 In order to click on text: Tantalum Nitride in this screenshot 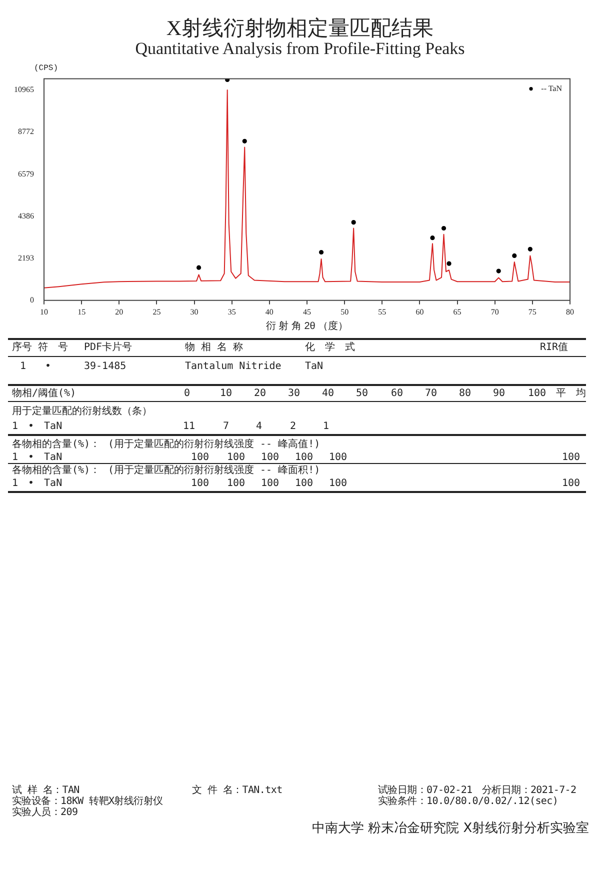, I will do `click(233, 366)`.